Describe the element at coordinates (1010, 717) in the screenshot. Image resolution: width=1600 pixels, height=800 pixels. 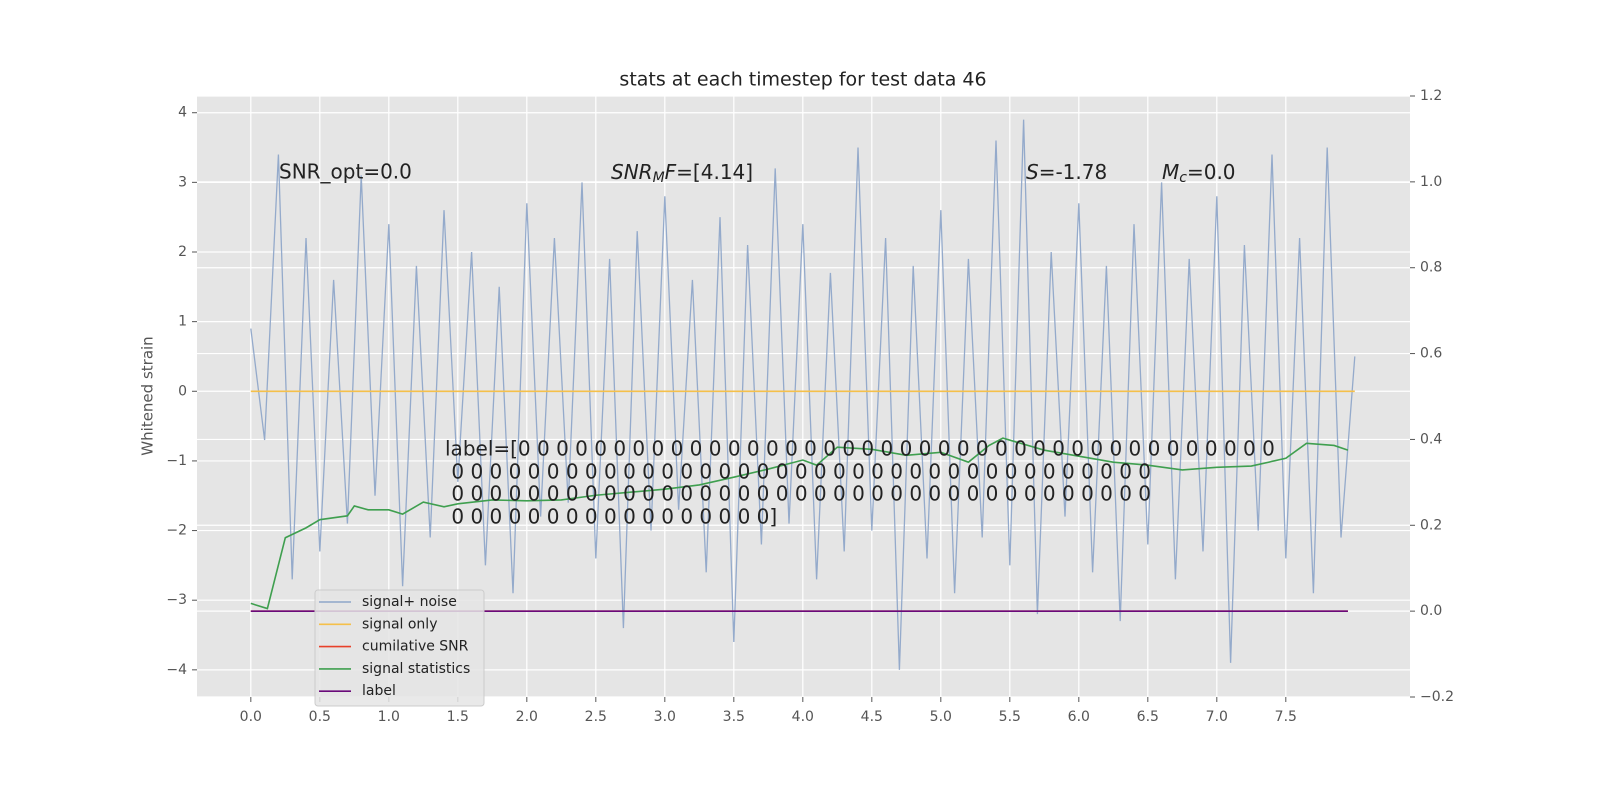
I see `x-tick-label: 5.5` at that location.